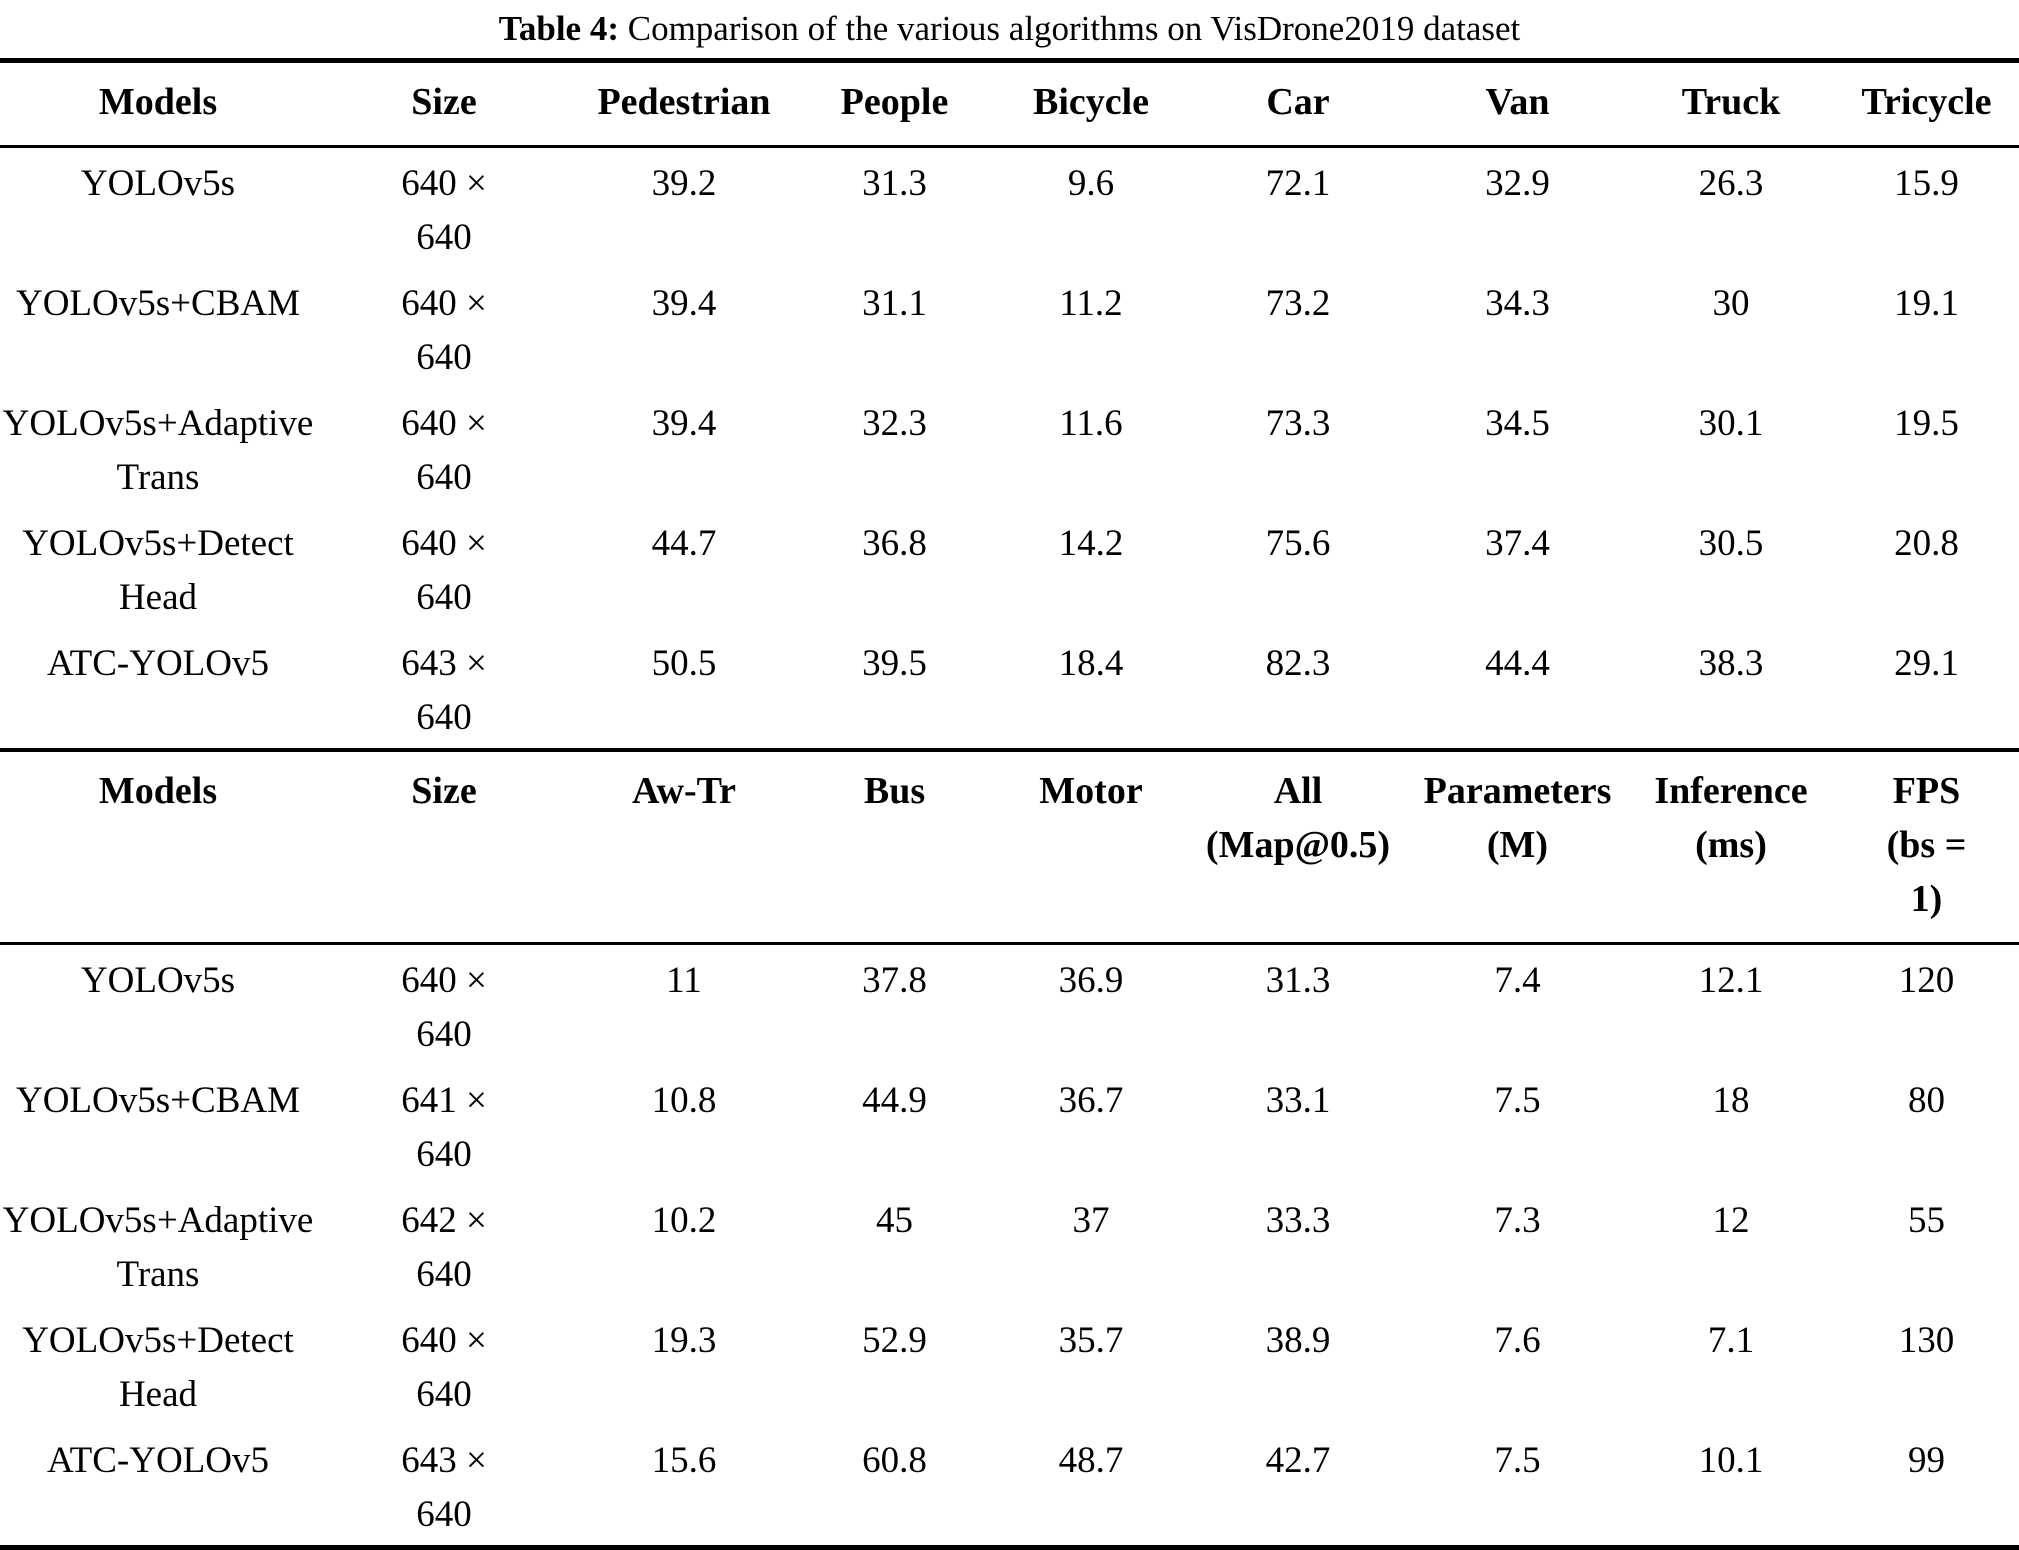  I want to click on value-cell: 11.6, so click(1091, 424).